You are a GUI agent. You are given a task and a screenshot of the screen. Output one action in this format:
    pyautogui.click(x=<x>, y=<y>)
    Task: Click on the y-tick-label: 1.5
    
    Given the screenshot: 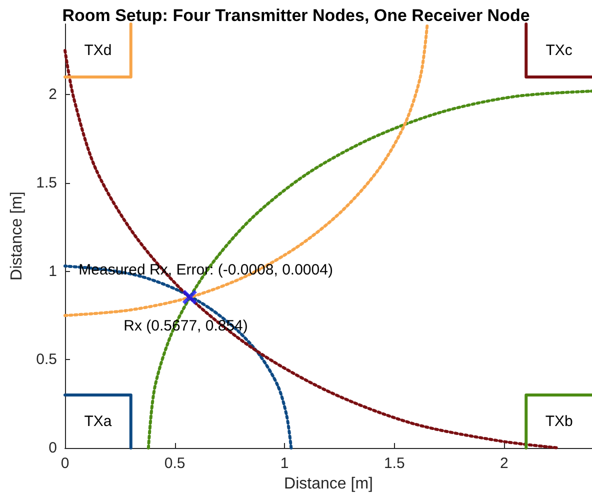 What is the action you would take?
    pyautogui.click(x=46, y=183)
    